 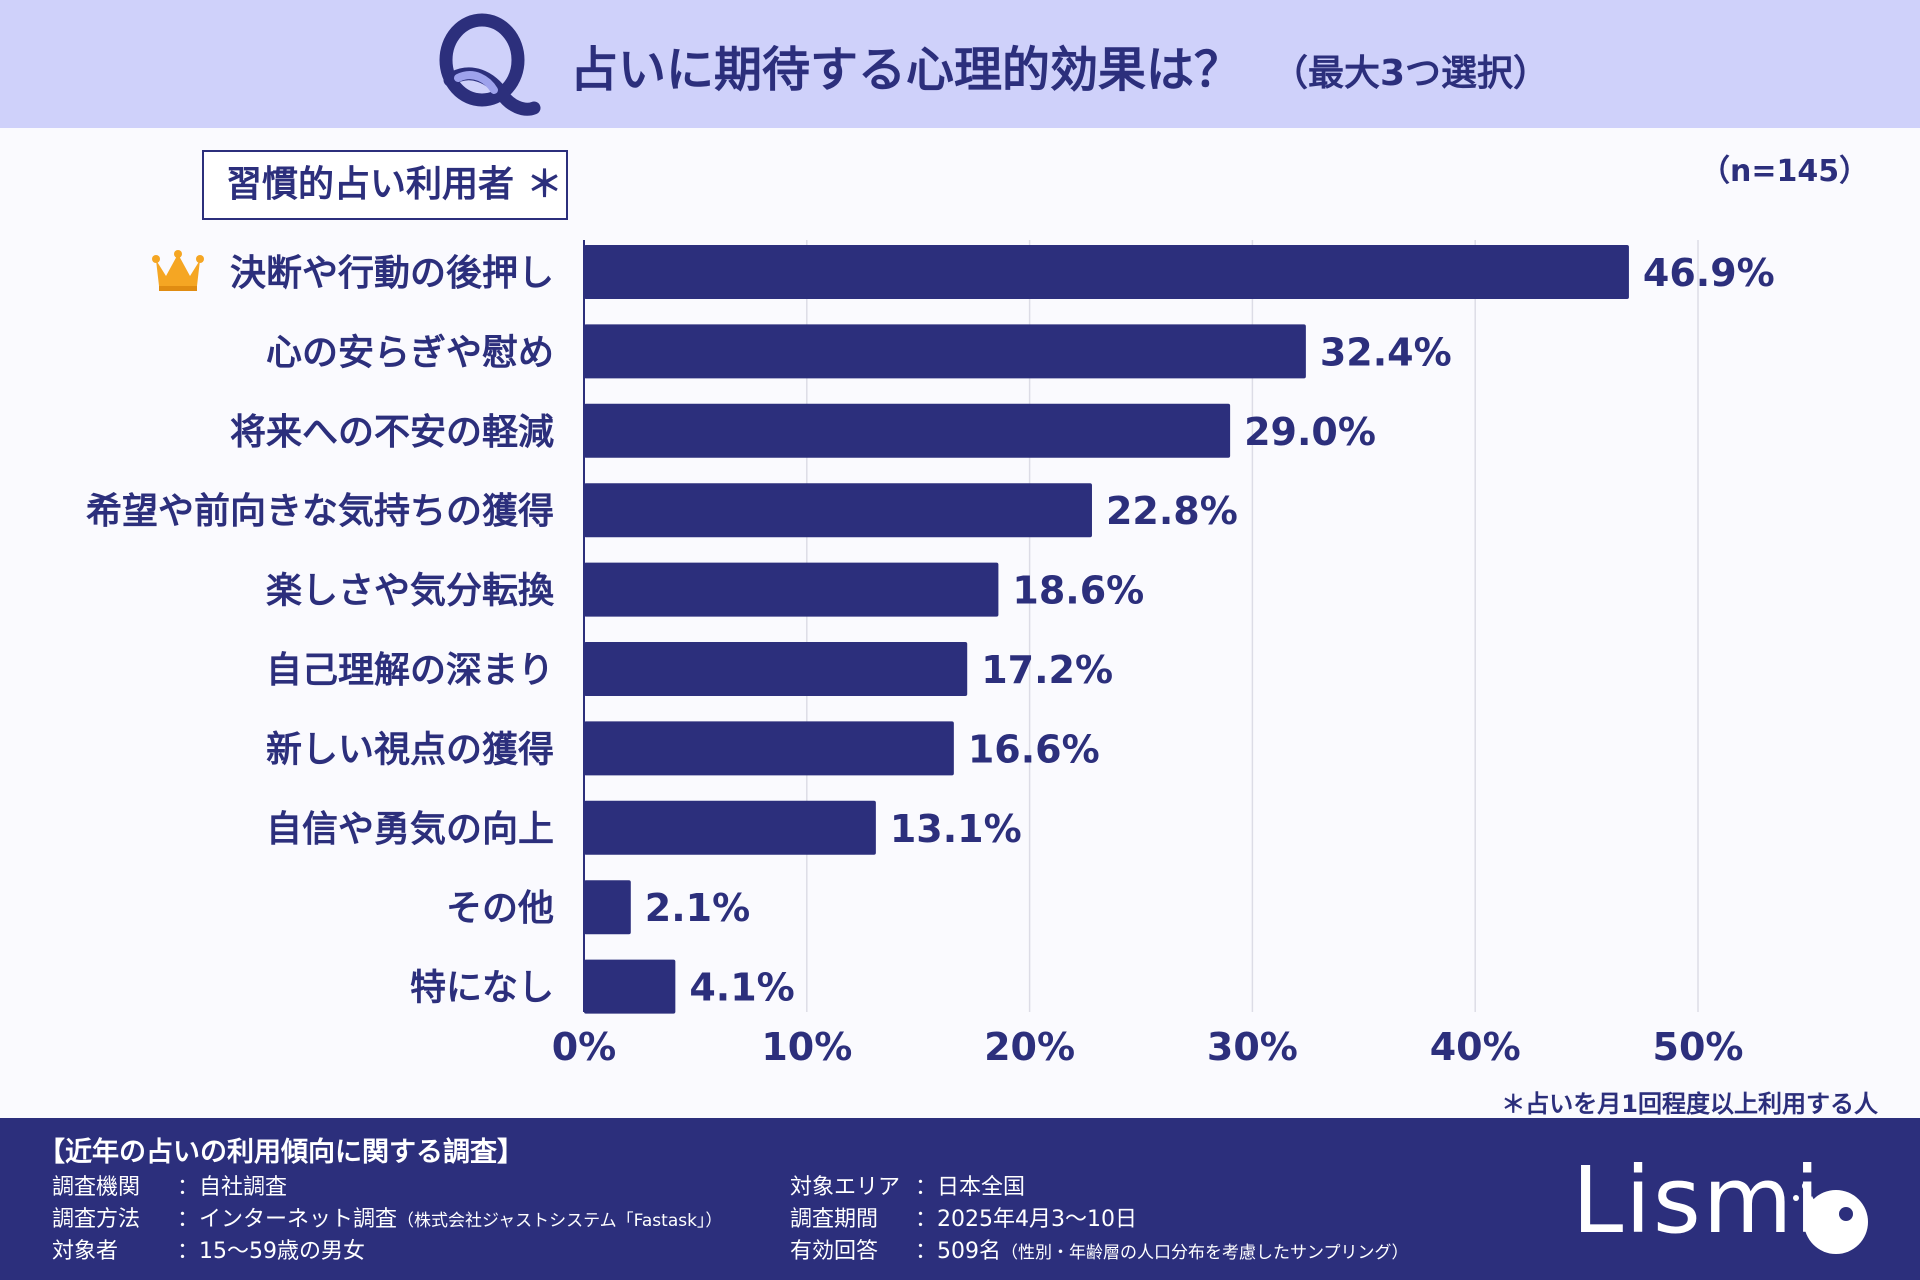 I want to click on value-label: 4.1%, so click(x=741, y=988).